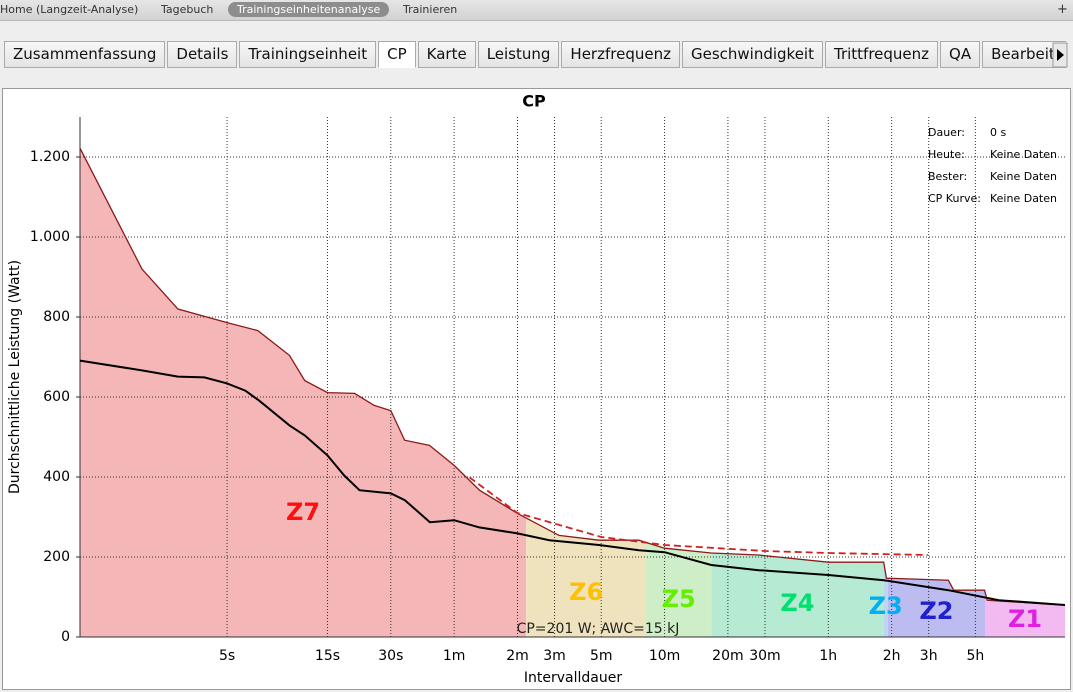  What do you see at coordinates (598, 629) in the screenshot?
I see `cp-annotation: CP=201 W; AWC=15 kJ` at bounding box center [598, 629].